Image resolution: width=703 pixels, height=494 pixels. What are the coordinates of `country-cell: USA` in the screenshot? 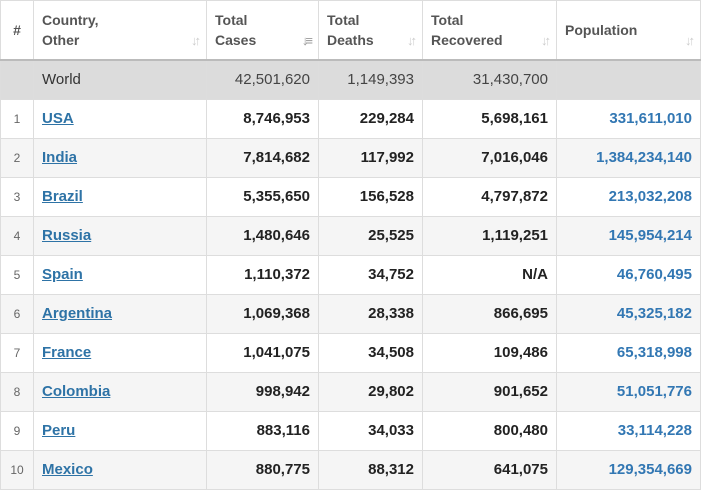 It's located at (120, 118).